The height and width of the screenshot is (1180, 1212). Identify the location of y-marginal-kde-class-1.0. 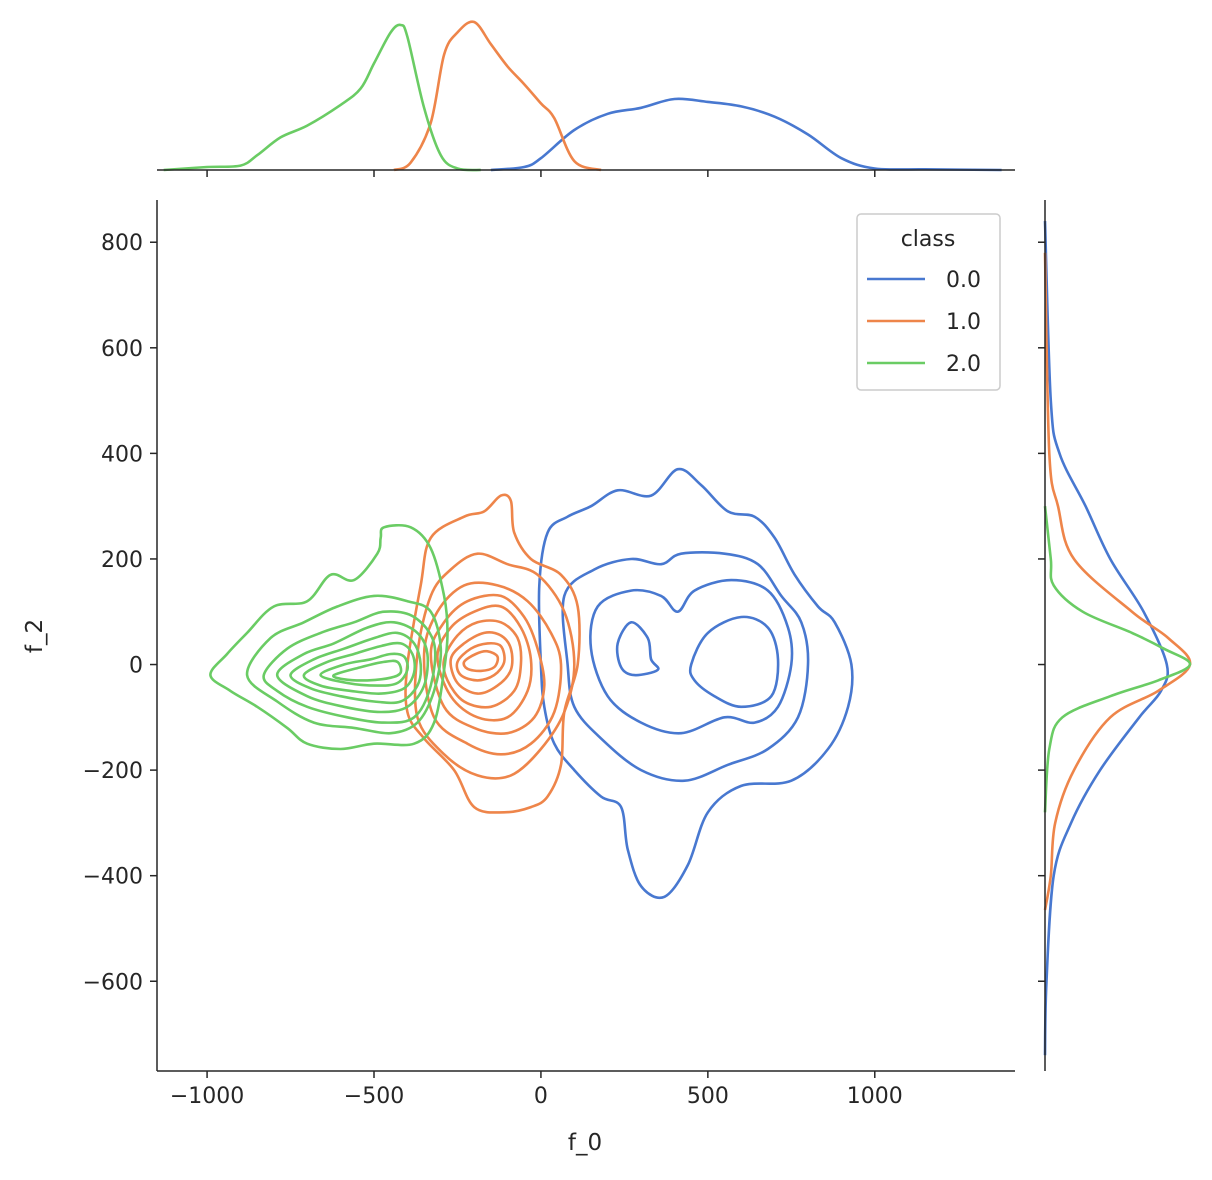
(1117, 581).